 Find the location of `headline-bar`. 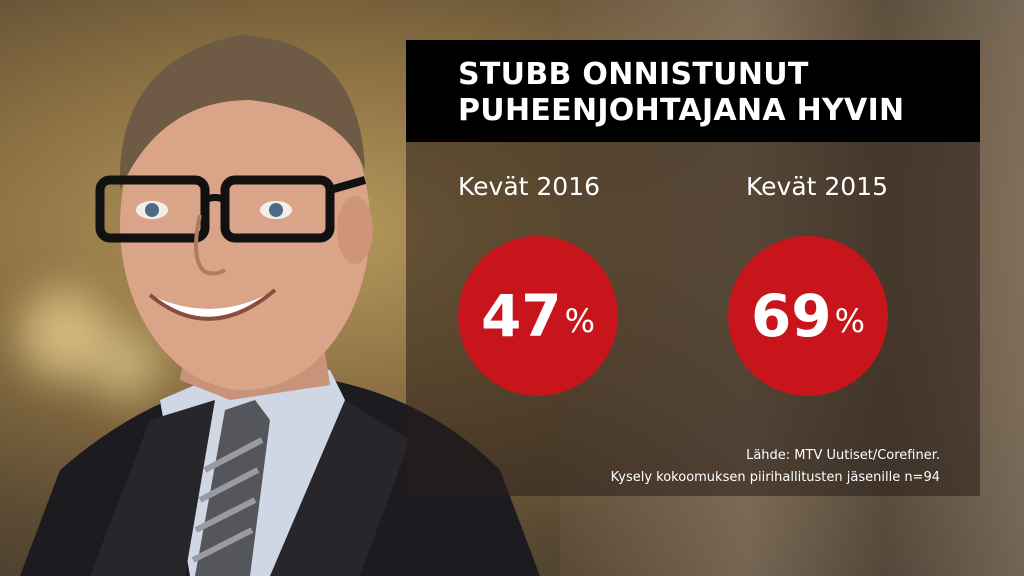

headline-bar is located at coordinates (693, 91).